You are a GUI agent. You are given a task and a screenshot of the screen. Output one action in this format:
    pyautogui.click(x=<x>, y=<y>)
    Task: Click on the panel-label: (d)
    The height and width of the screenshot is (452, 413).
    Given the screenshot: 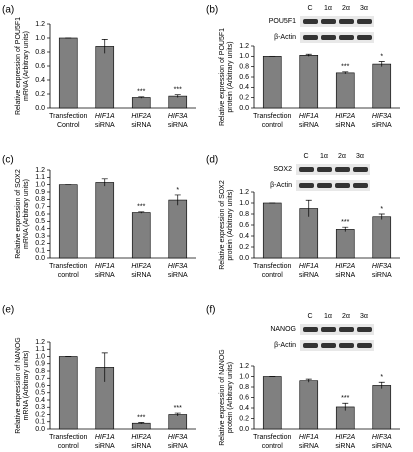 What is the action you would take?
    pyautogui.click(x=212, y=160)
    